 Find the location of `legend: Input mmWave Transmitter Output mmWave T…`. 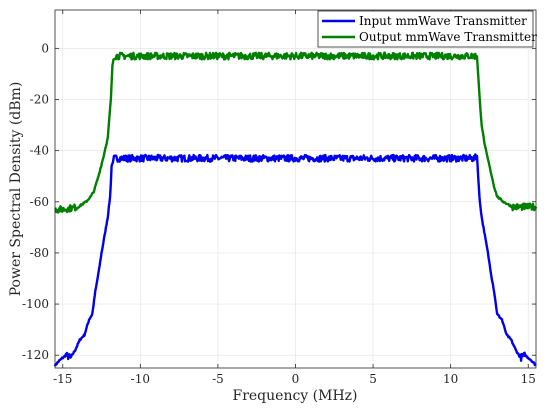

legend: Input mmWave Transmitter Output mmWave T… is located at coordinates (427, 29).